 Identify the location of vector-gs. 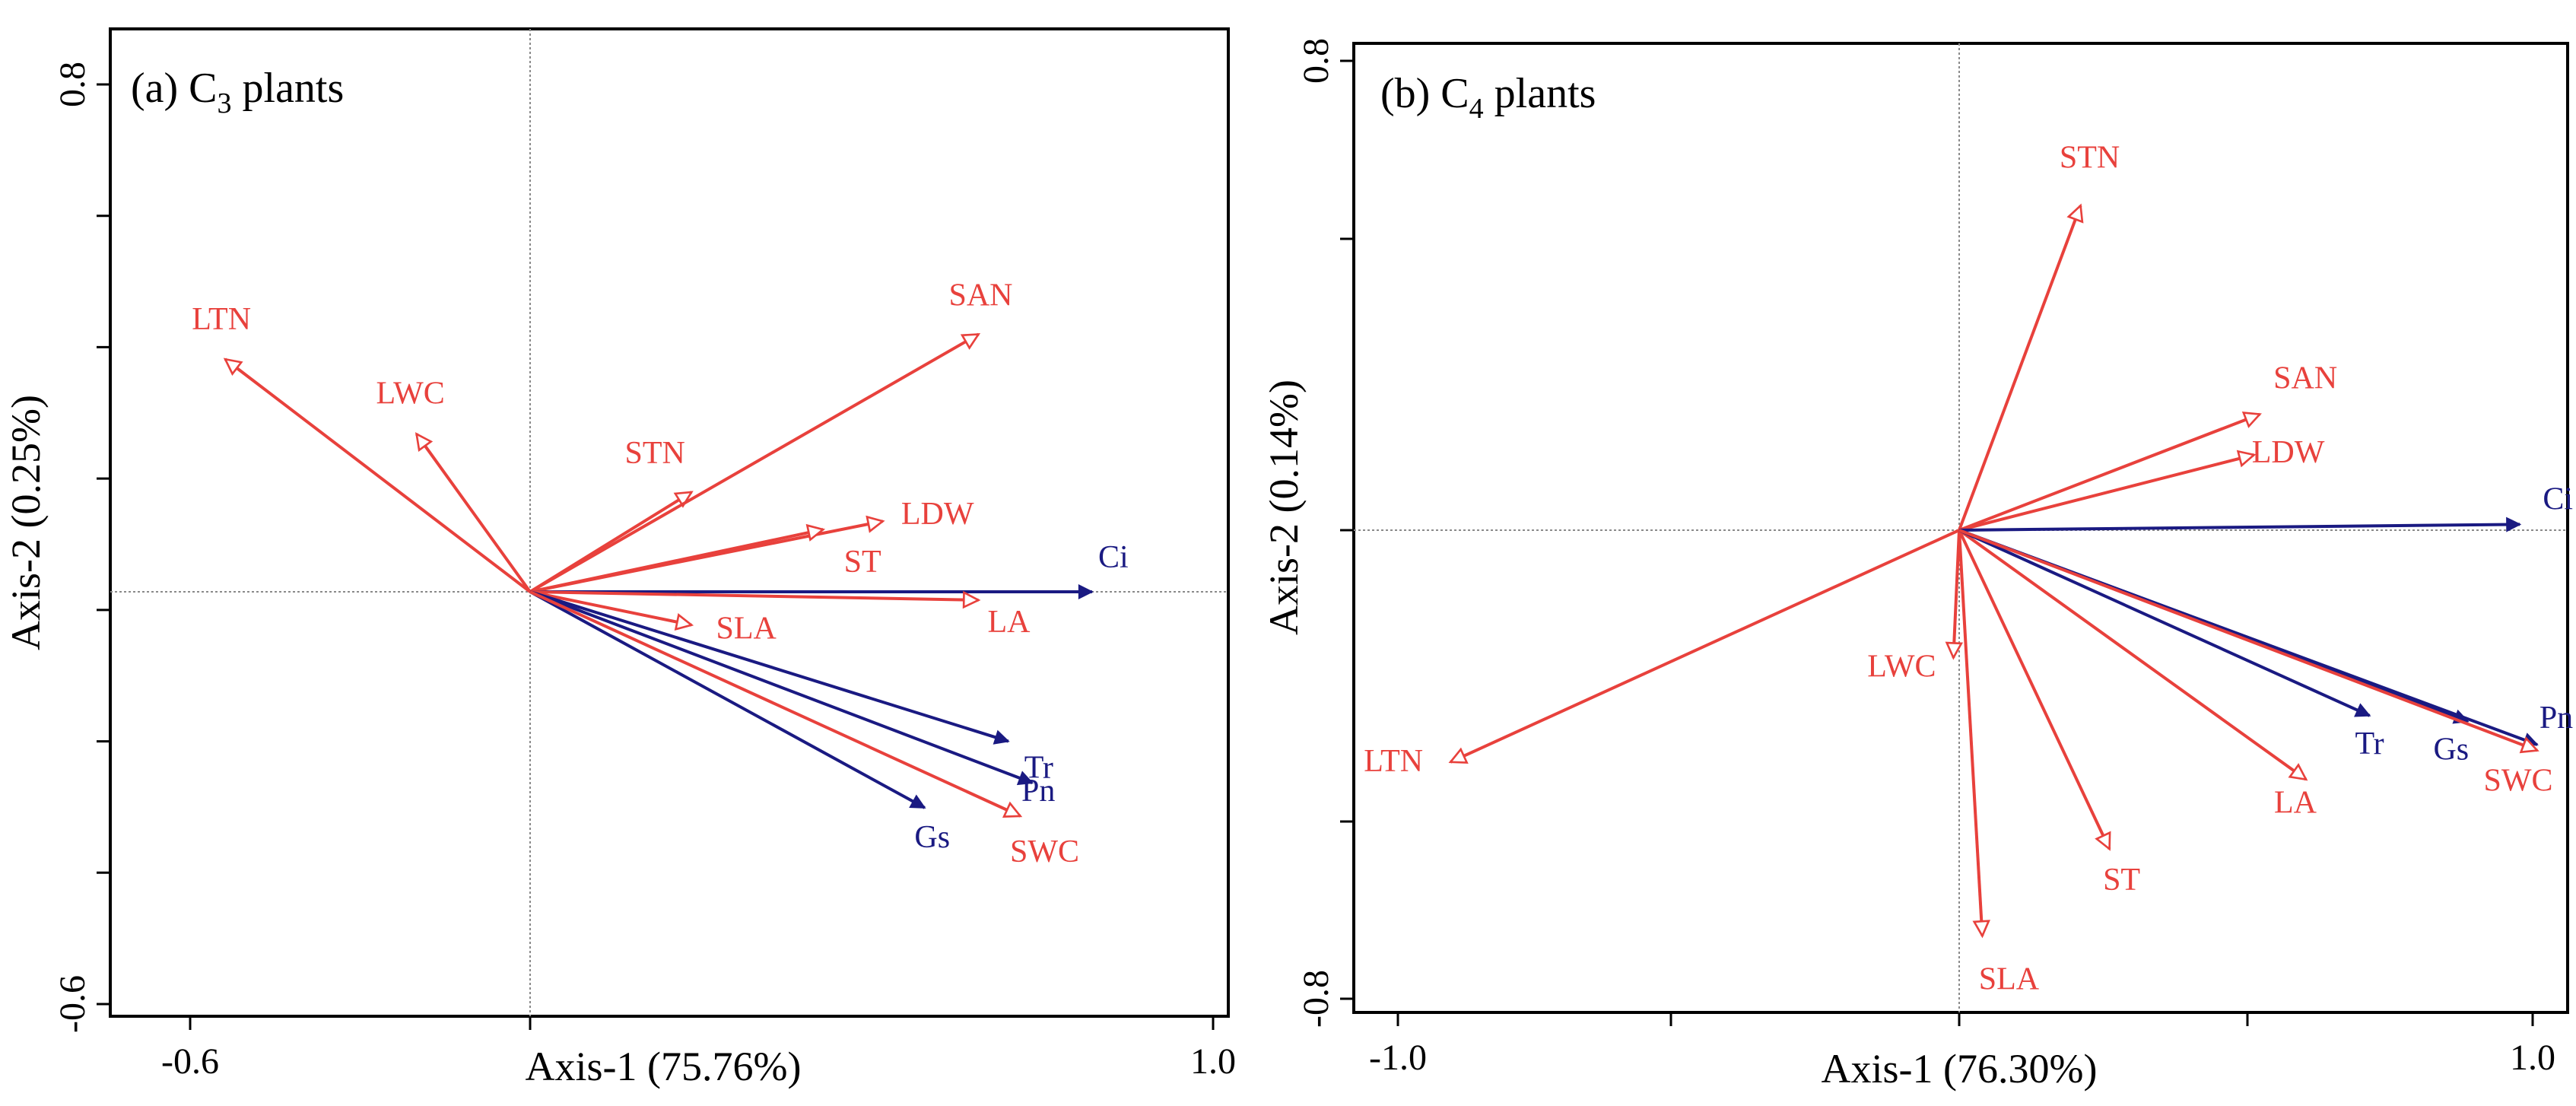
(727, 700).